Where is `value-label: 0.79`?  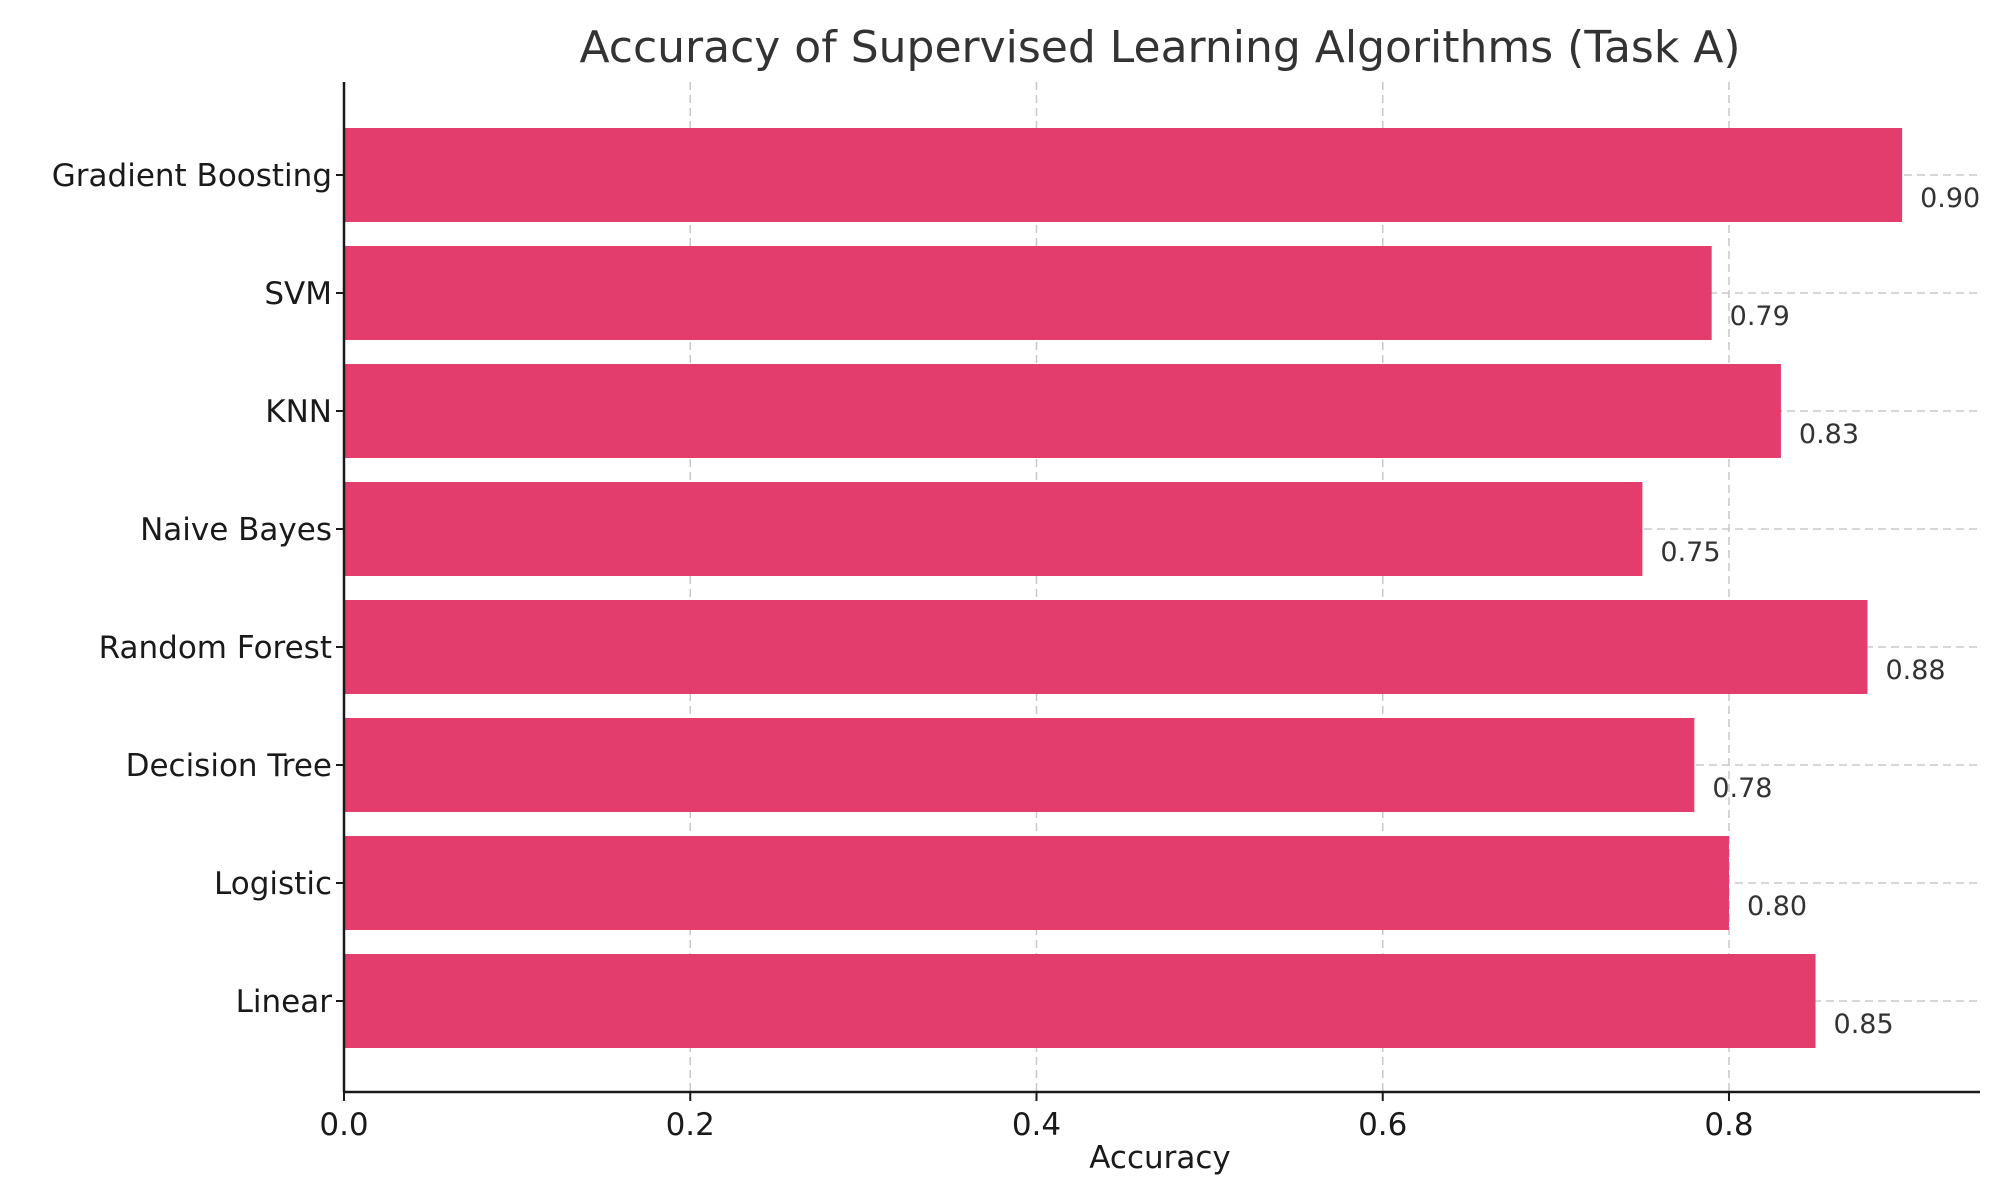
value-label: 0.79 is located at coordinates (1760, 316).